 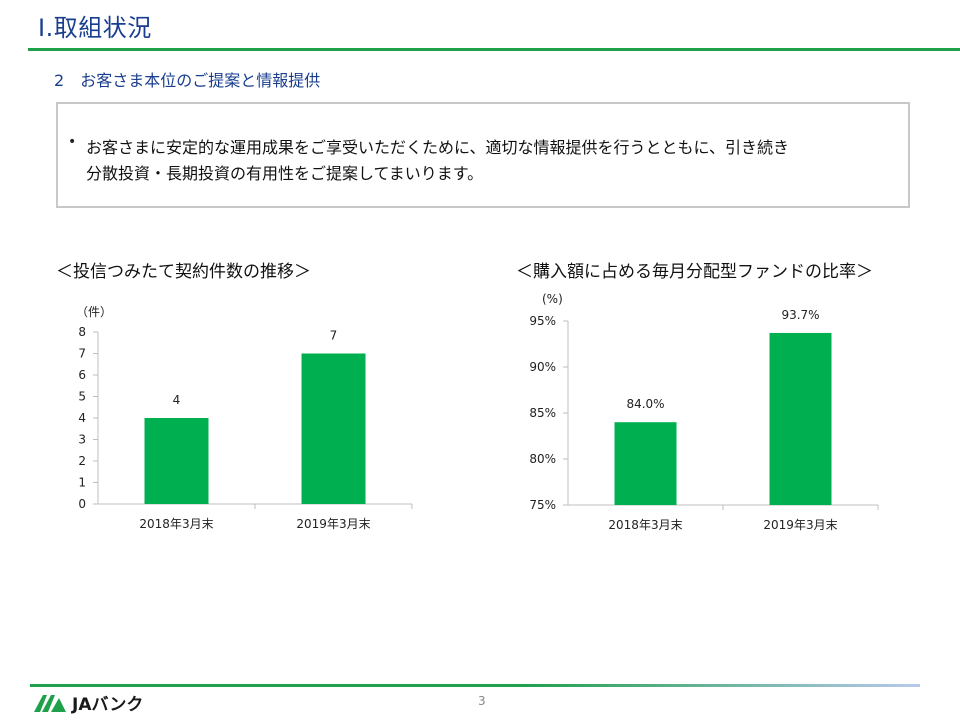 What do you see at coordinates (94, 312) in the screenshot?
I see `y-unit-label: （件）` at bounding box center [94, 312].